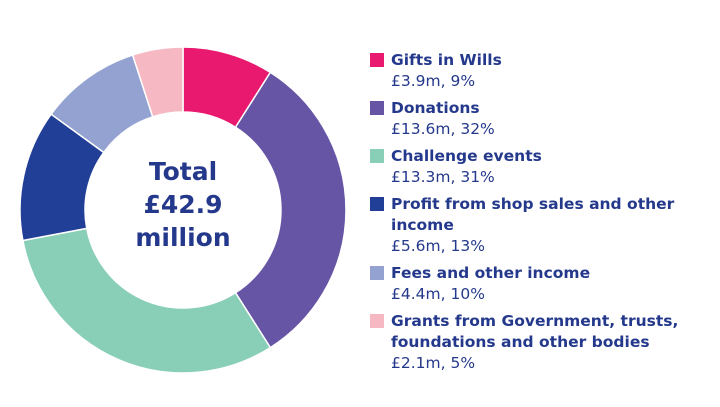 The height and width of the screenshot is (407, 720). Describe the element at coordinates (446, 60) in the screenshot. I see `legend-label: Gifts in Wills` at that location.